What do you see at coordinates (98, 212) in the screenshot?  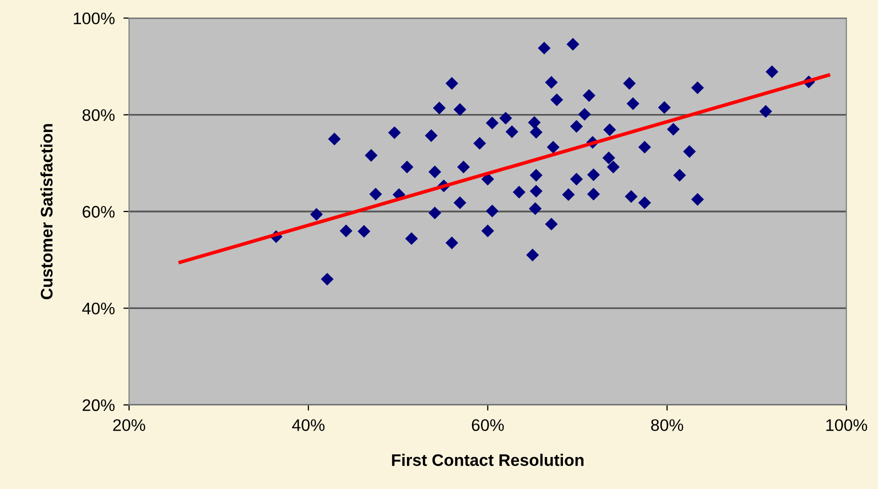 I see `y-tick-label: 60%` at bounding box center [98, 212].